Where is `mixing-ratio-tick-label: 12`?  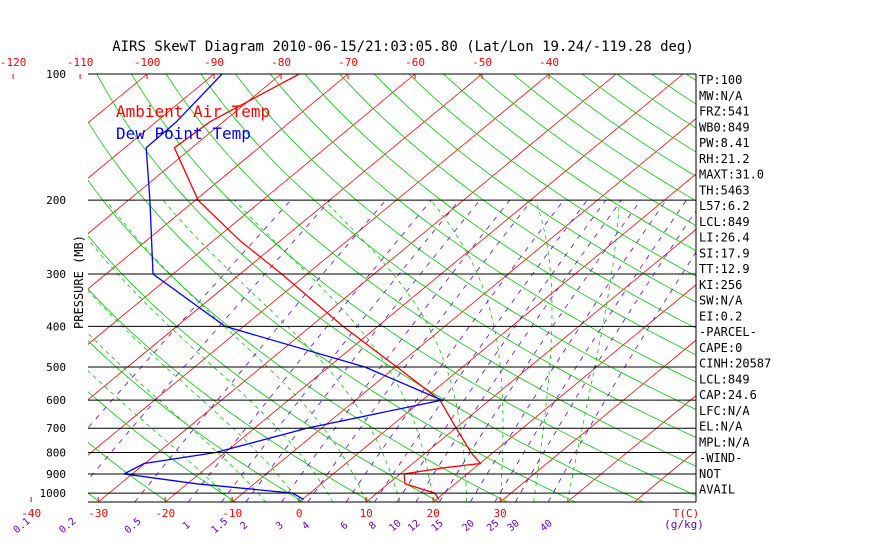 mixing-ratio-tick-label: 12 is located at coordinates (414, 526).